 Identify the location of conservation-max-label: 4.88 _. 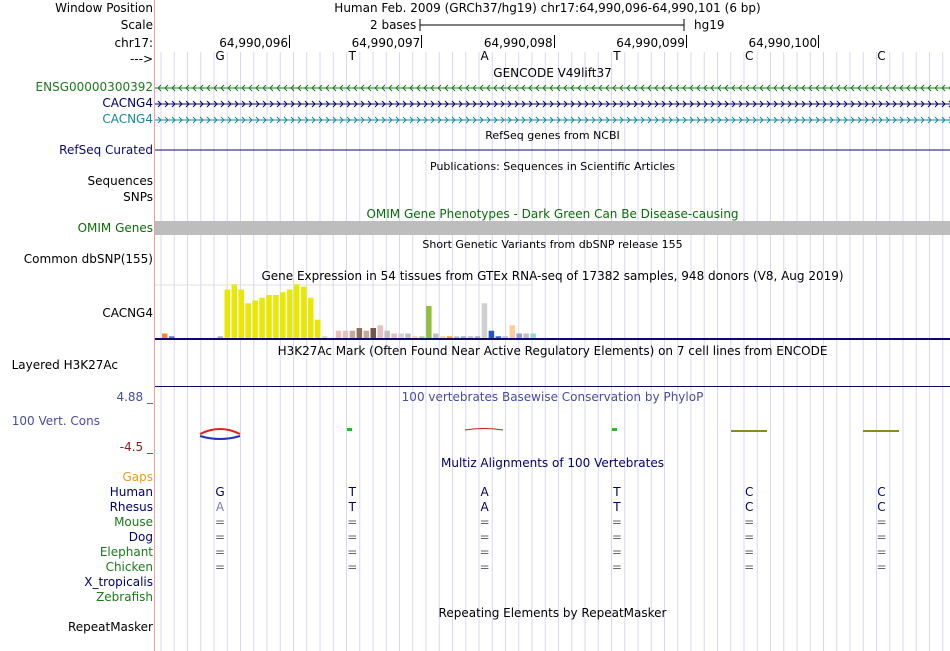
(134, 397).